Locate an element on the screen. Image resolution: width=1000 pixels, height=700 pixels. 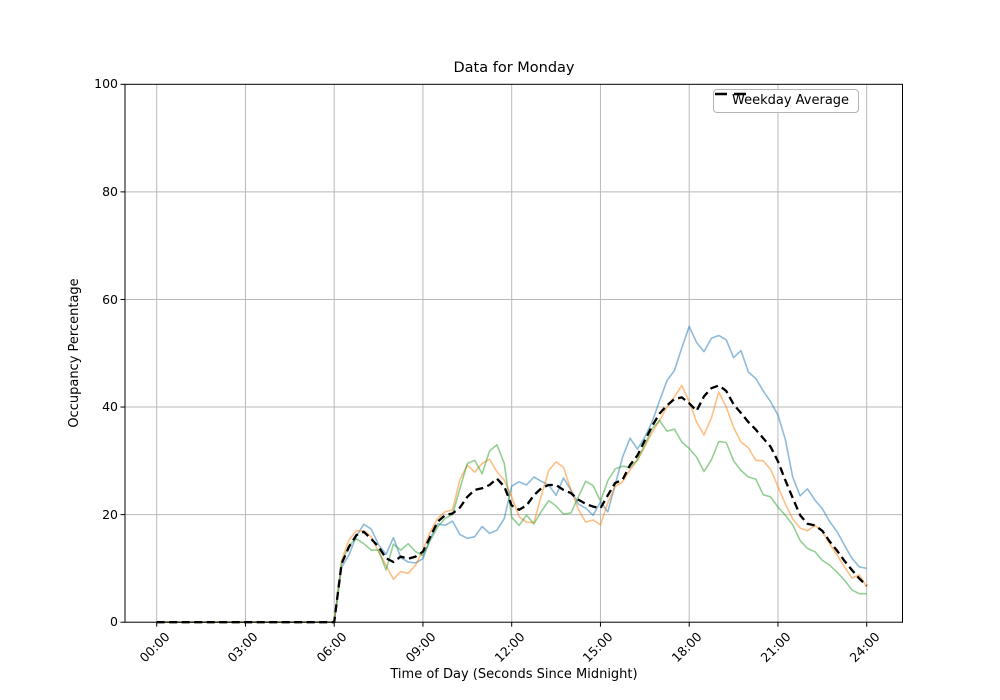
chart-title: Data for Monday is located at coordinates (514, 68).